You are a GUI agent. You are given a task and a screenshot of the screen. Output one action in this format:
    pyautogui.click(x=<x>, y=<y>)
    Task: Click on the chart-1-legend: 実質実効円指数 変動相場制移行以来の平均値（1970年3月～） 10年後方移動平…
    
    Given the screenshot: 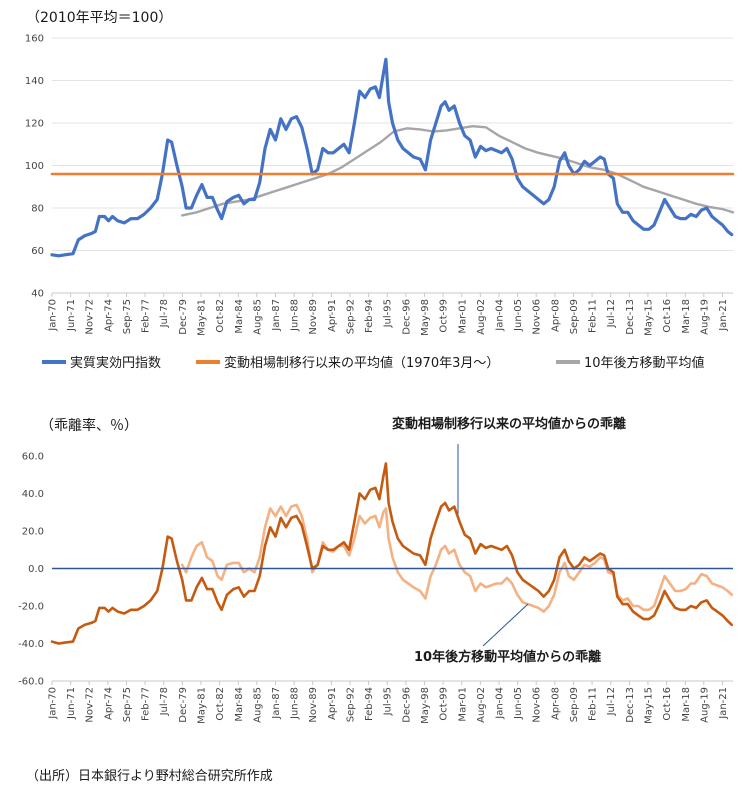 What is the action you would take?
    pyautogui.click(x=373, y=363)
    